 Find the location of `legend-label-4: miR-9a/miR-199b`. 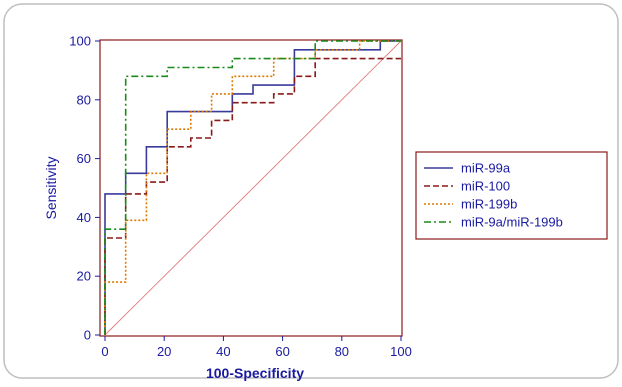

legend-label-4: miR-9a/miR-199b is located at coordinates (512, 222).